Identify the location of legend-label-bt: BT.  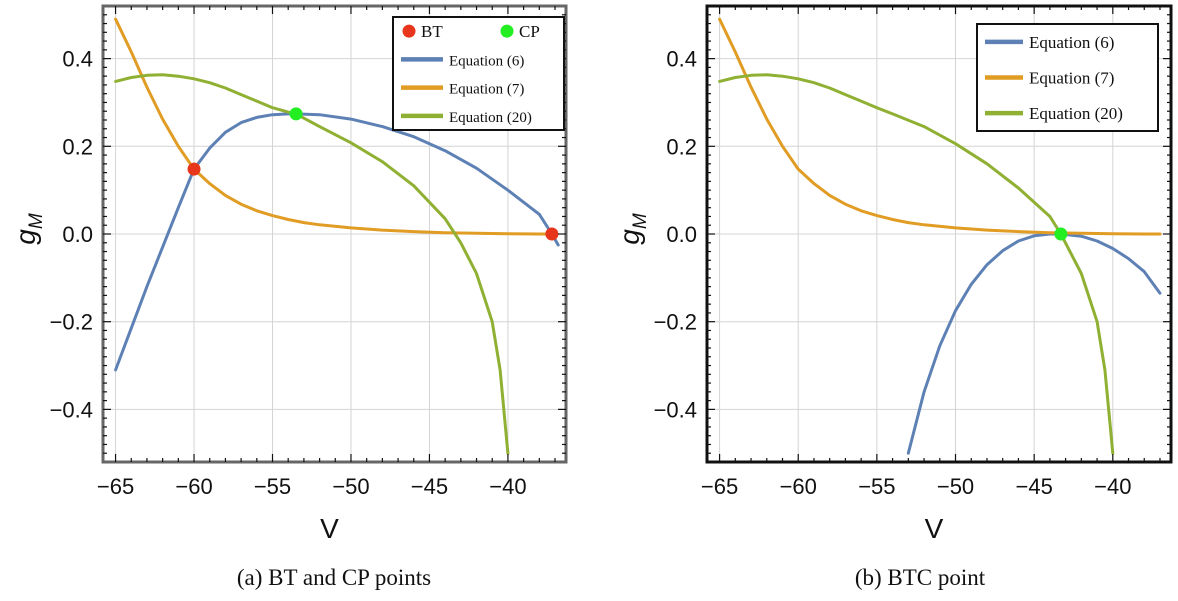
(432, 31).